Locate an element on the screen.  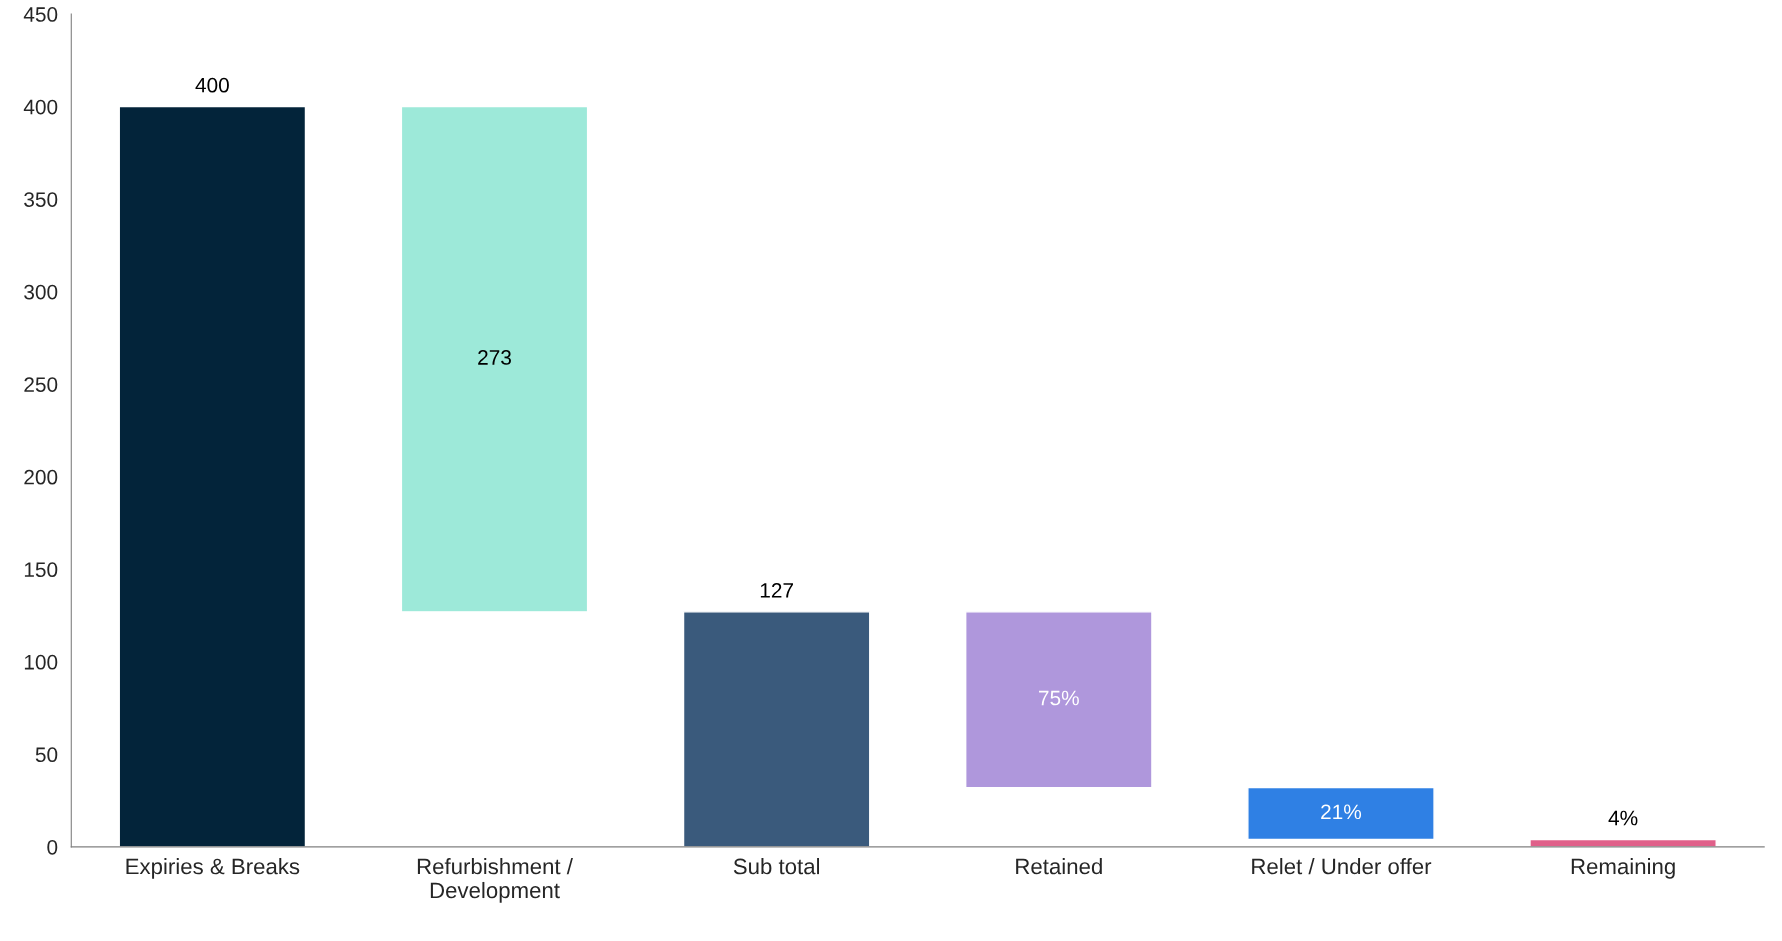
y-tick-label: 450 is located at coordinates (40, 14).